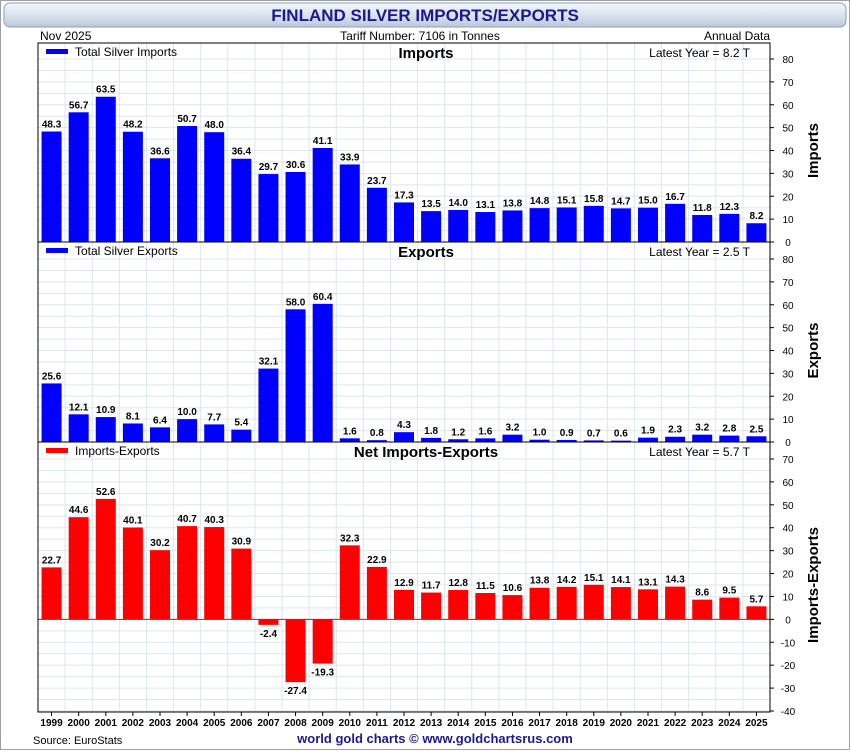  What do you see at coordinates (788, 575) in the screenshot?
I see `net-ytick-label: 20` at bounding box center [788, 575].